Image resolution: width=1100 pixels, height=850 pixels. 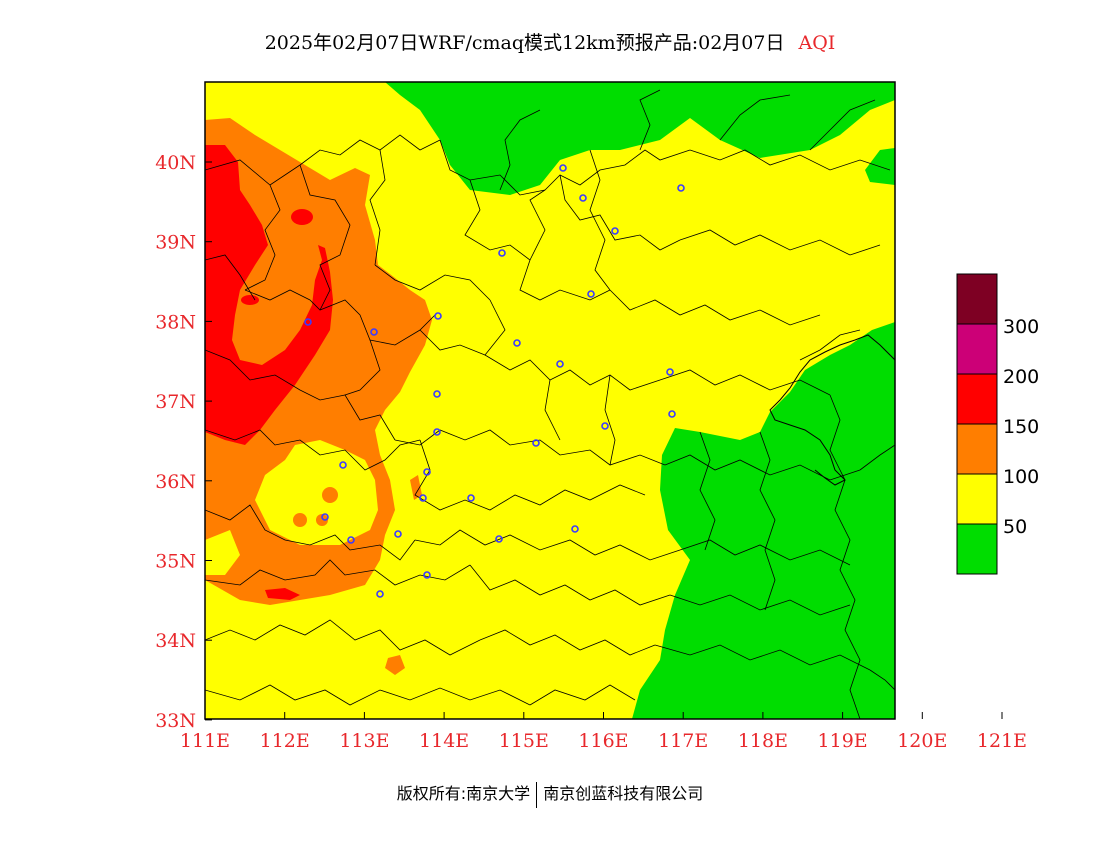 I want to click on aqi-region-0-50-north, so click(x=640, y=138).